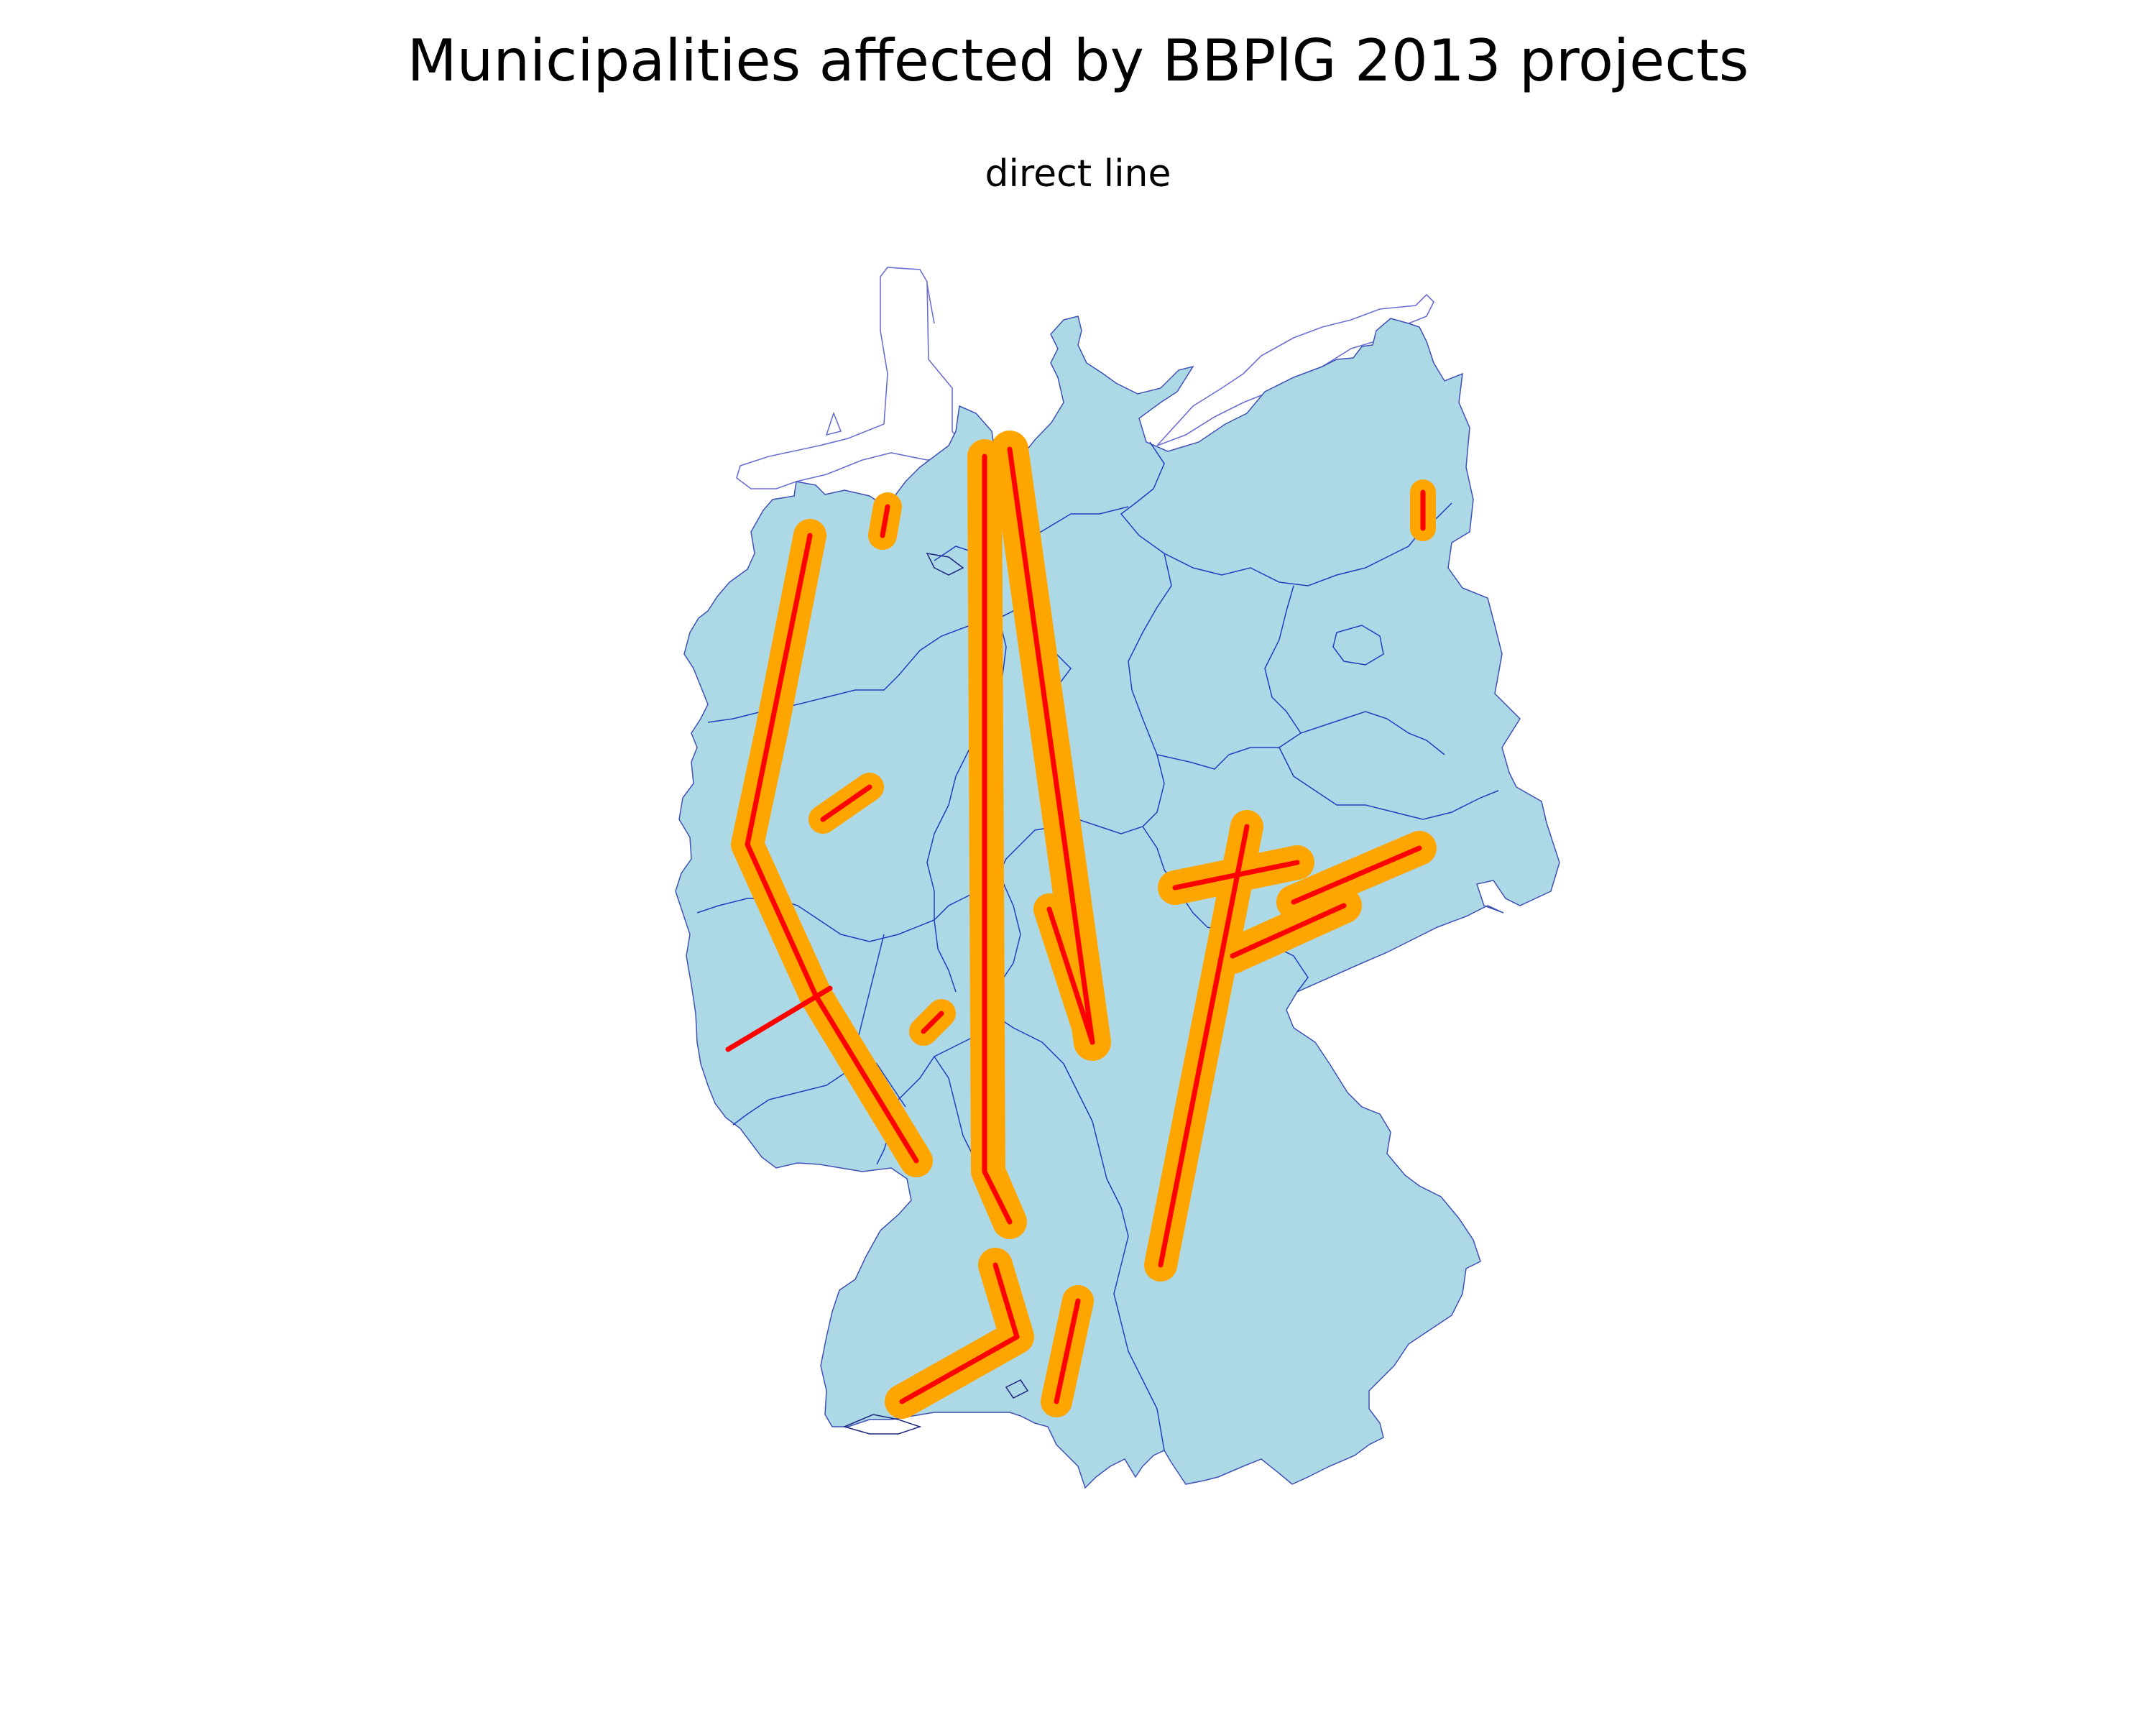 This screenshot has height=1725, width=2156. What do you see at coordinates (1204, 1046) in the screenshot?
I see `line-d-suedostlink` at bounding box center [1204, 1046].